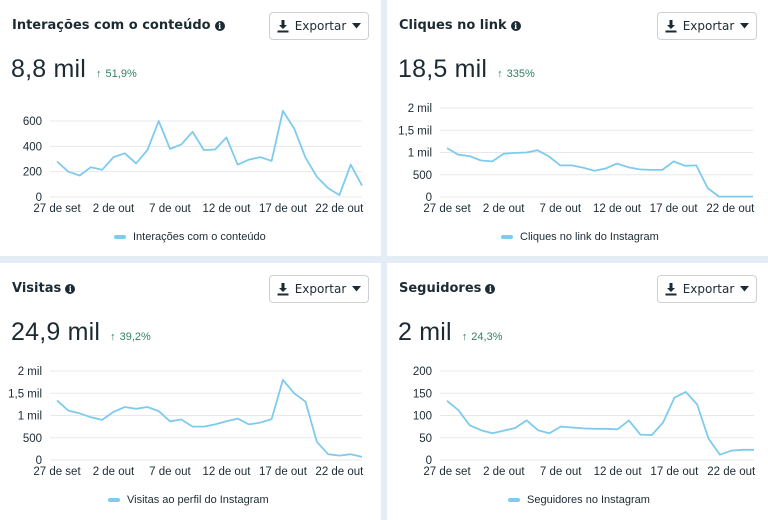  Describe the element at coordinates (516, 74) in the screenshot. I see `metric-change: ↑ 335%` at that location.